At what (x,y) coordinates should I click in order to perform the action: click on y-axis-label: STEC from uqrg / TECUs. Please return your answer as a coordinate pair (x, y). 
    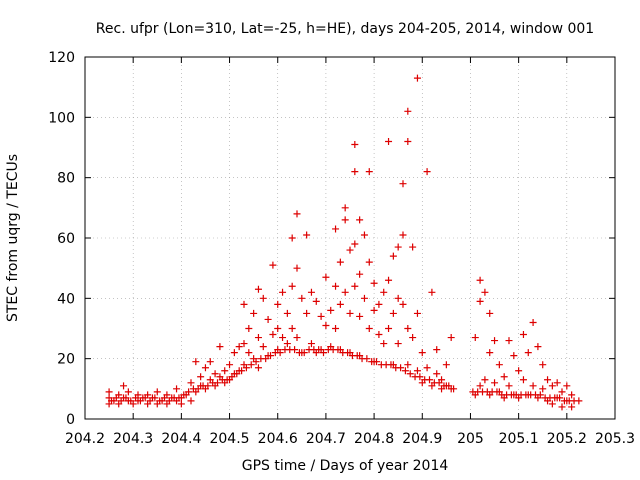
    Looking at the image, I should click on (13, 238).